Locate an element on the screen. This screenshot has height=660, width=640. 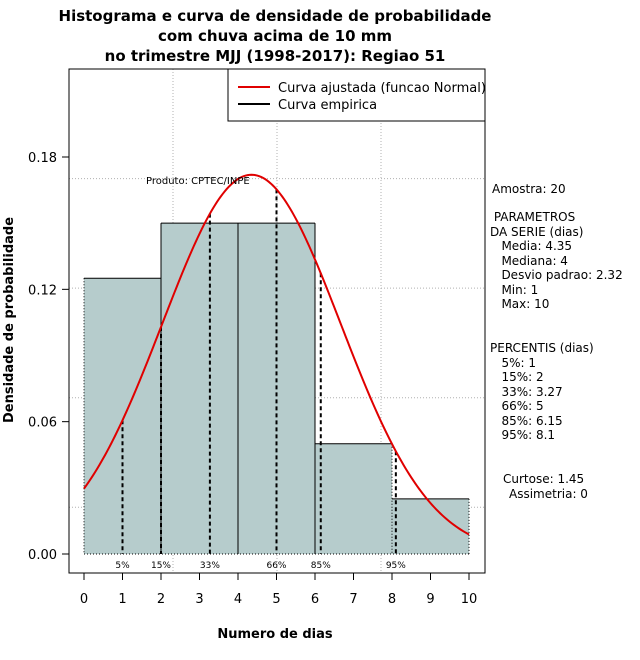
percentile-label: 95% is located at coordinates (396, 566).